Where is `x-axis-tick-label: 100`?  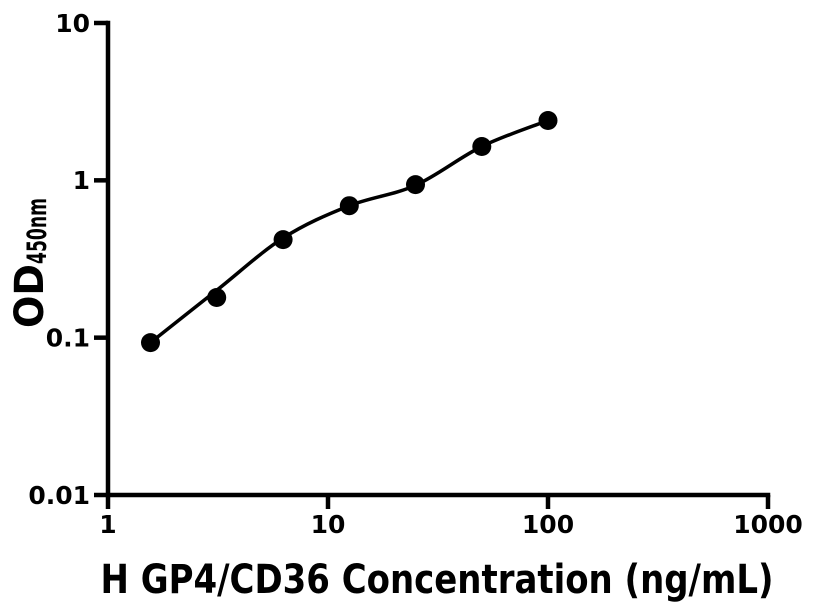
x-axis-tick-label: 100 is located at coordinates (548, 524).